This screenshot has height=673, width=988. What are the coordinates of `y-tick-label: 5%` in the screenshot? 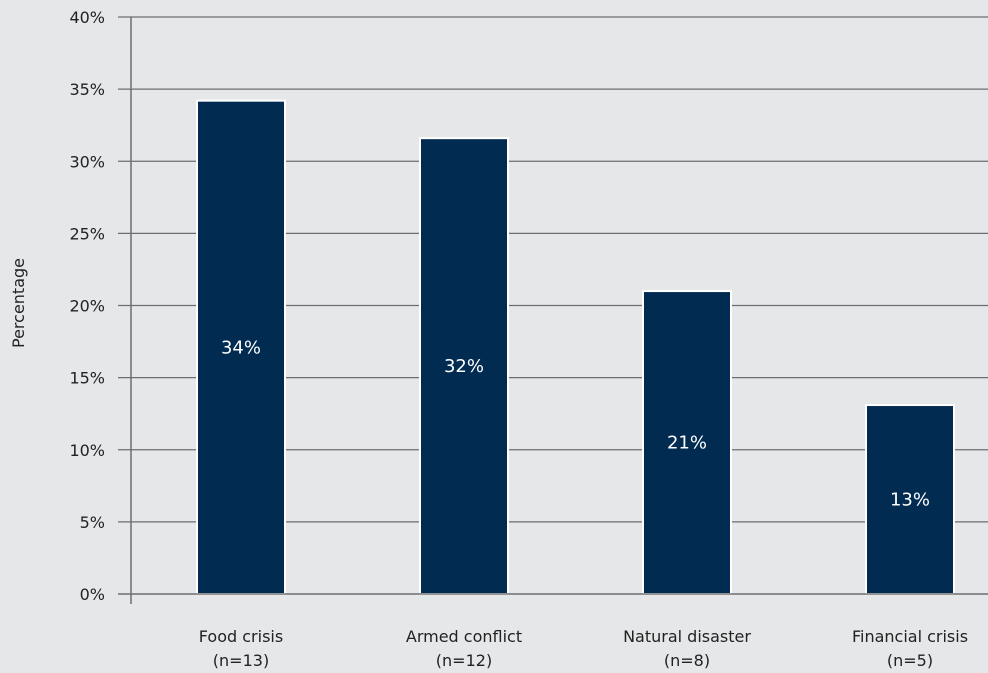 It's located at (92, 522).